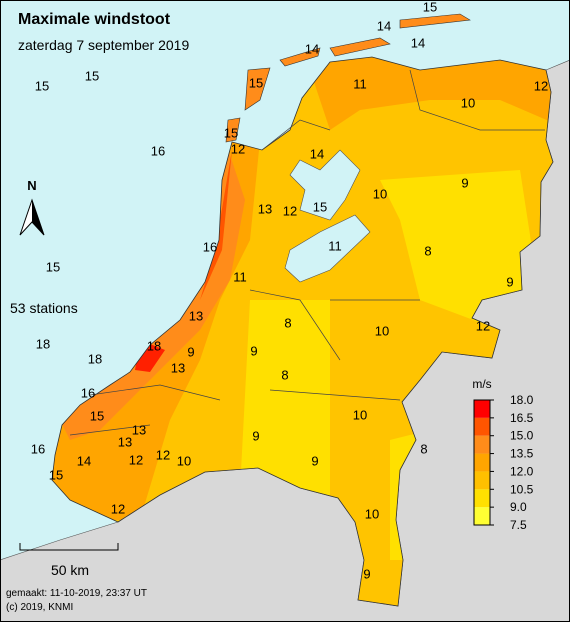  I want to click on legend-label: 7.5, so click(518, 525).